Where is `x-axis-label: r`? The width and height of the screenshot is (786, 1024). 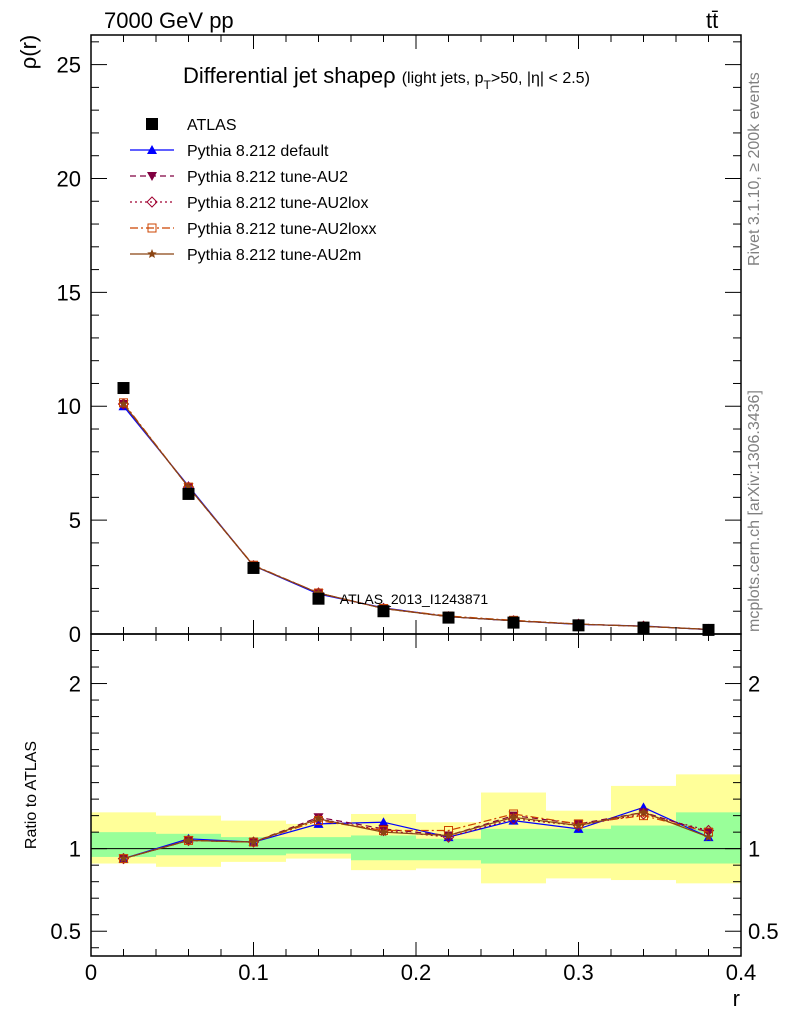
x-axis-label: r is located at coordinates (736, 998).